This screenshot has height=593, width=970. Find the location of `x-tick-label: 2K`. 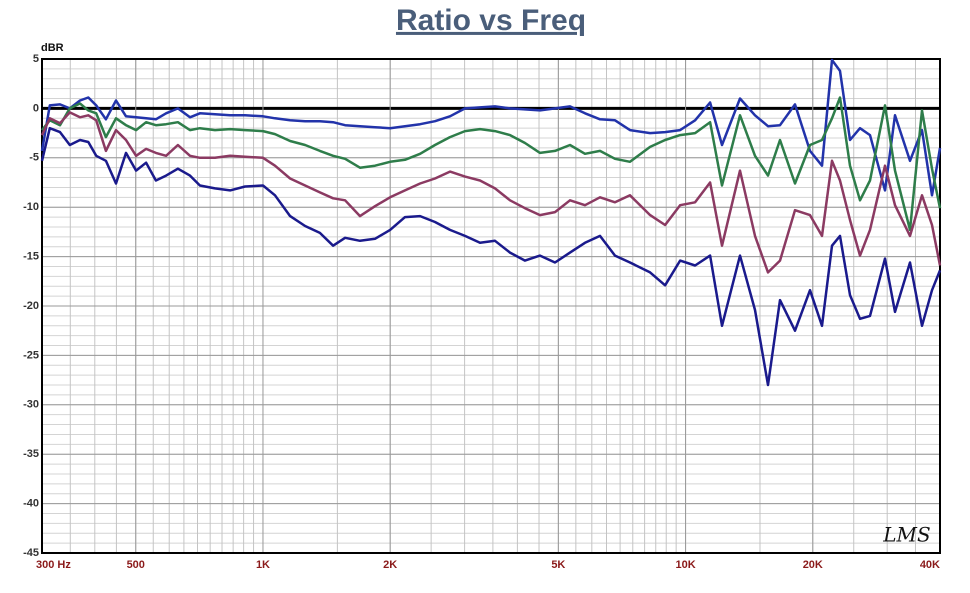

x-tick-label: 2K is located at coordinates (390, 565).